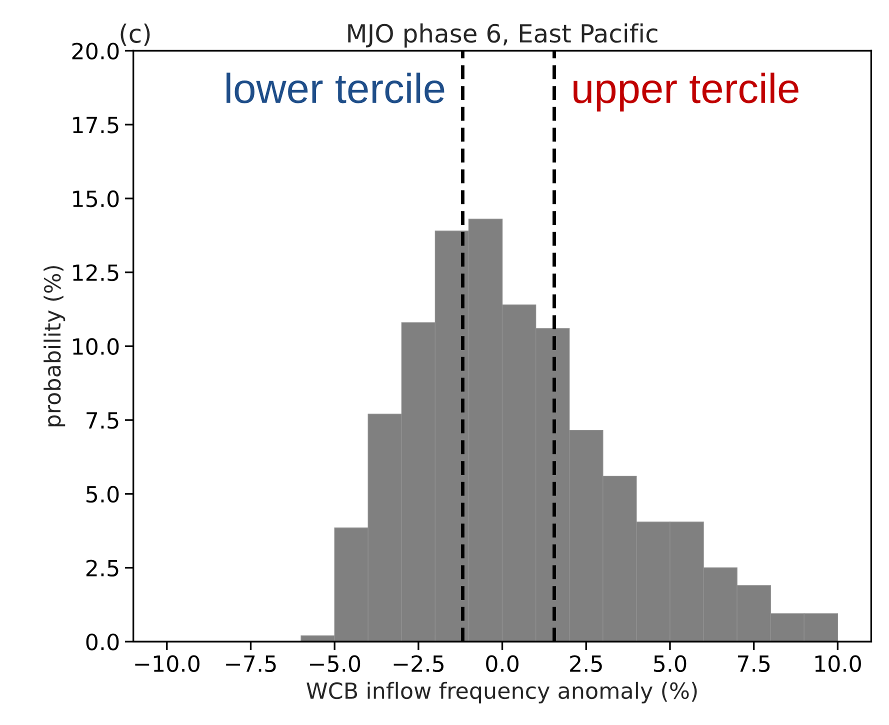 This screenshot has width=889, height=725. Describe the element at coordinates (55, 346) in the screenshot. I see `y-axis-title: probability (%)` at that location.